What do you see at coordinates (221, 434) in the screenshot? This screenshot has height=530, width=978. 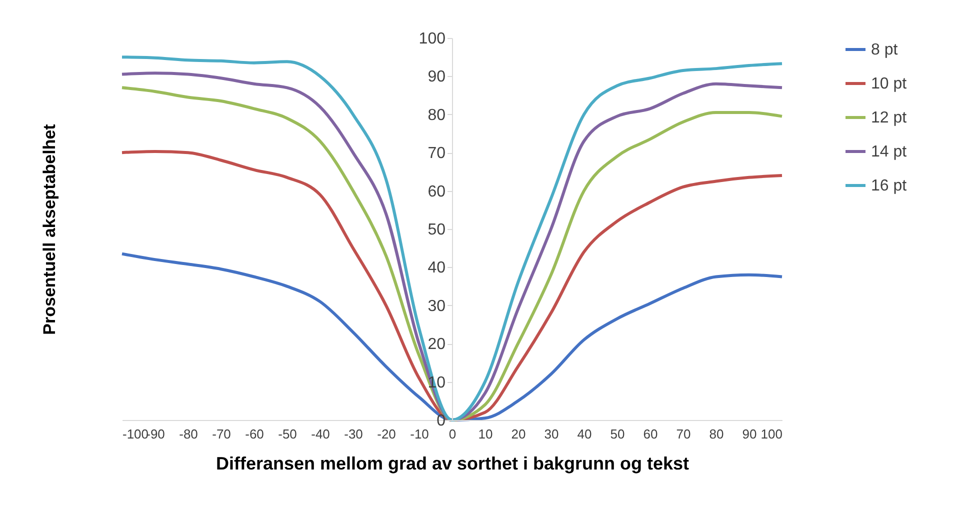 I see `x-tick-label: -70` at bounding box center [221, 434].